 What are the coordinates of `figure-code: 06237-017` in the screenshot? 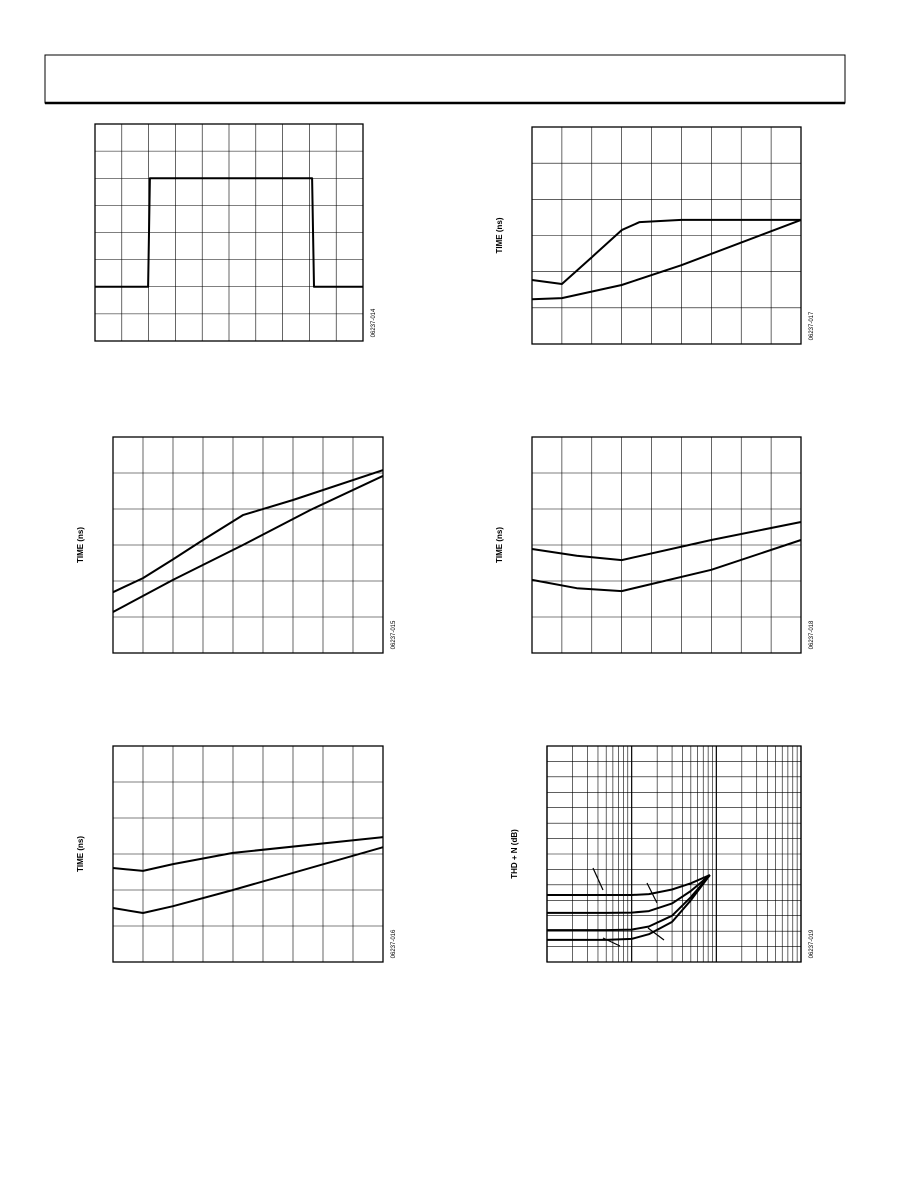 It's located at (812, 325).